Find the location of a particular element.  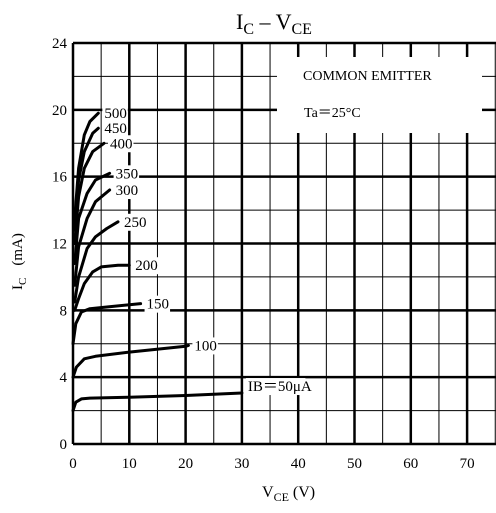

y-tick-label: 20 is located at coordinates (59, 111).